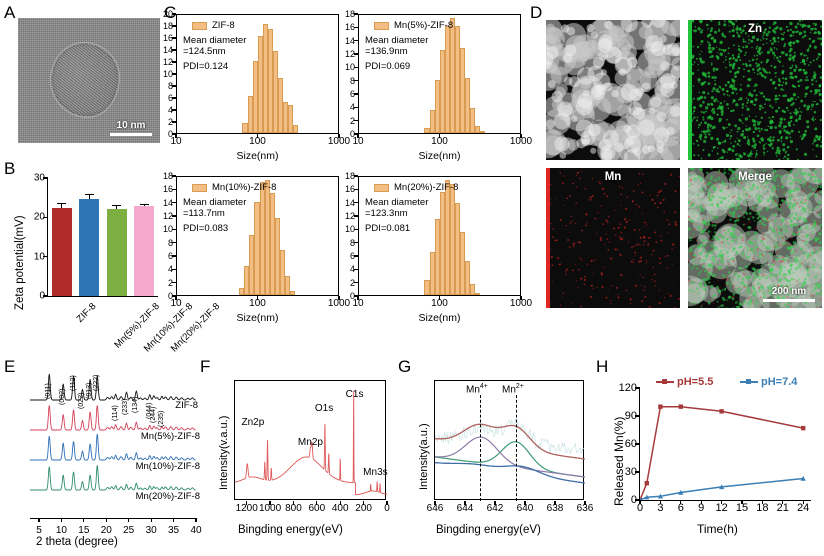  I want to click on panel-b-yaxis, so click(48, 237).